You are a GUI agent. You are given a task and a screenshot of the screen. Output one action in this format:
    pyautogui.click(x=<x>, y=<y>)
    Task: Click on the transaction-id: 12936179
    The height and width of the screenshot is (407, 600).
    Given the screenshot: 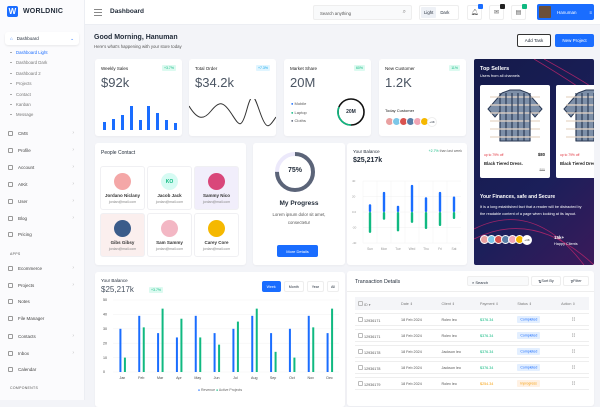 What is the action you would take?
    pyautogui.click(x=372, y=384)
    